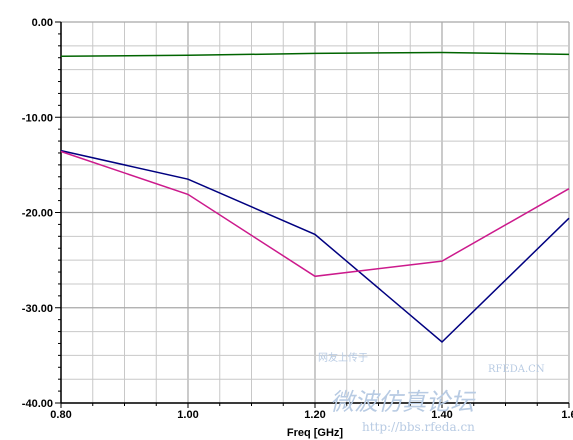 The image size is (573, 440). What do you see at coordinates (567, 415) in the screenshot?
I see `x-tick-label: 1.6` at bounding box center [567, 415].